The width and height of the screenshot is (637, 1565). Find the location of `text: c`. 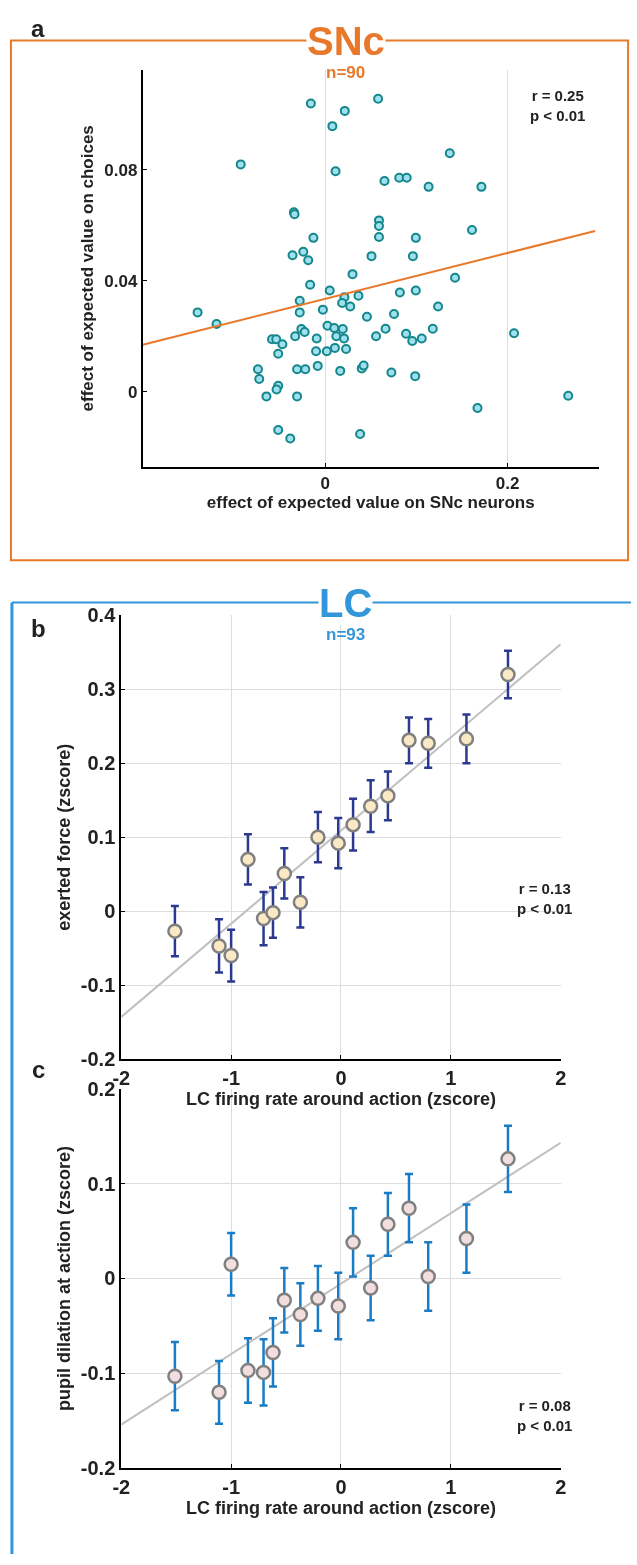

text: c is located at coordinates (39, 1069).